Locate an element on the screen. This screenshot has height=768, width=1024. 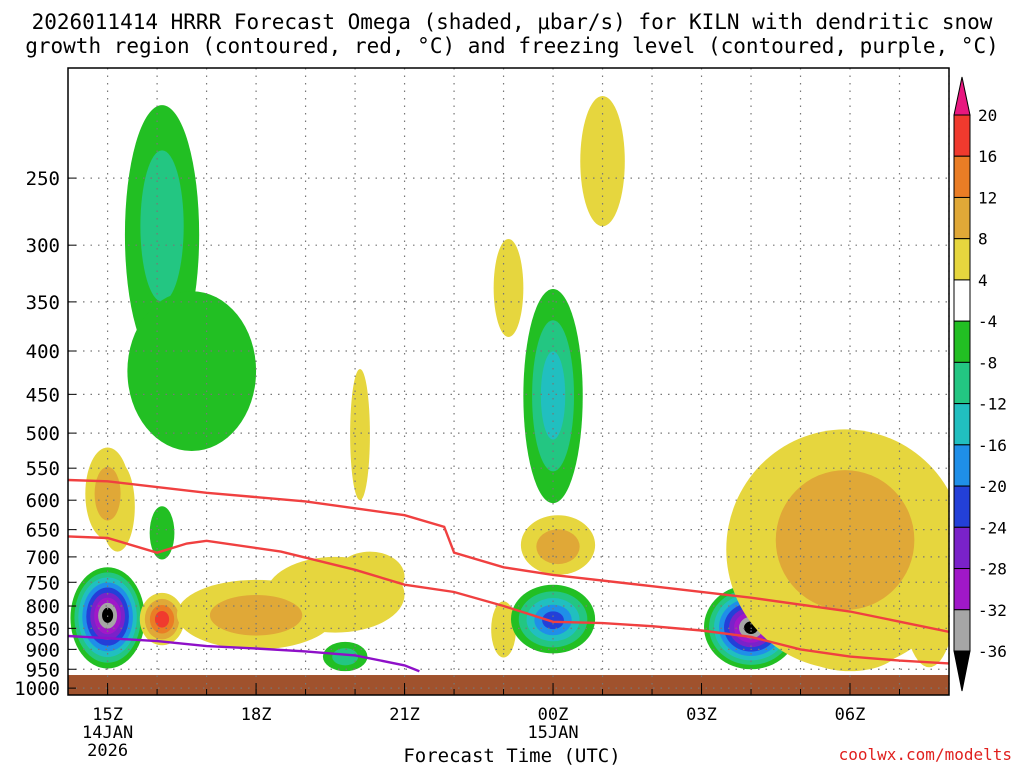
colorbar: 20 16 12 8 4 -4 -8 -12 -16 -20 -24 -28 -32 -36 is located at coordinates (980, 384).